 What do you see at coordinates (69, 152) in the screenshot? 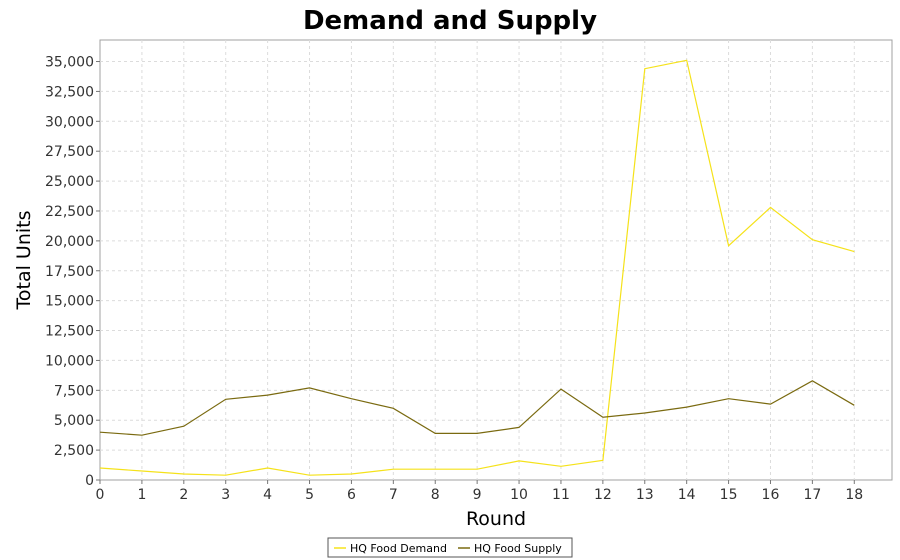
I see `y-tick-label: 27,500` at bounding box center [69, 152].